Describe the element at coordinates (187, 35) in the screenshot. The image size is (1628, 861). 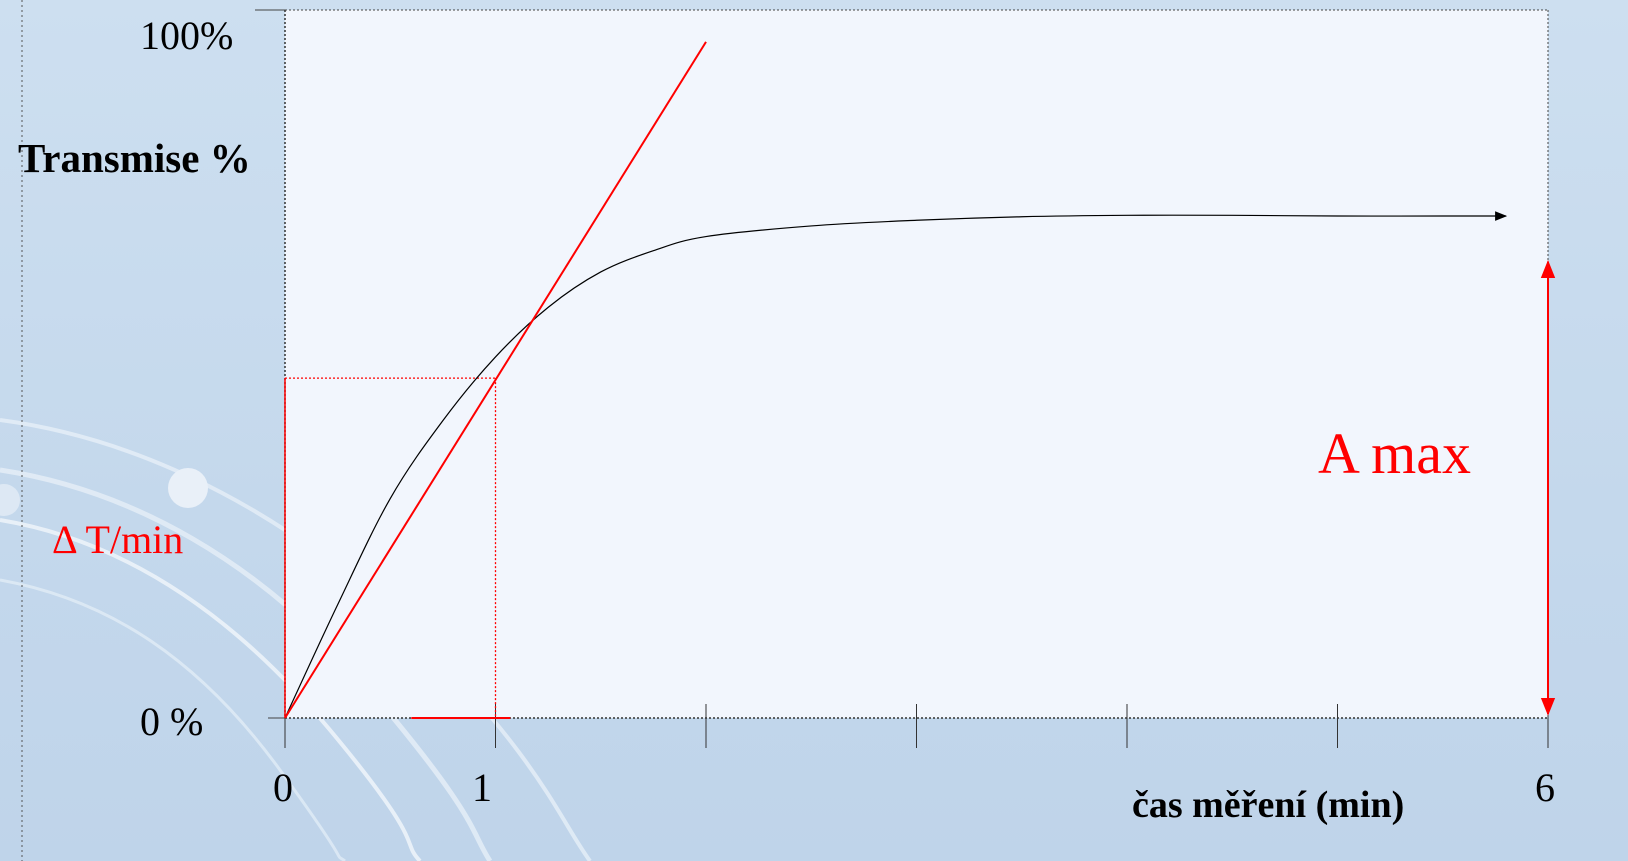
I see `y-tick-label-top: 100%` at that location.